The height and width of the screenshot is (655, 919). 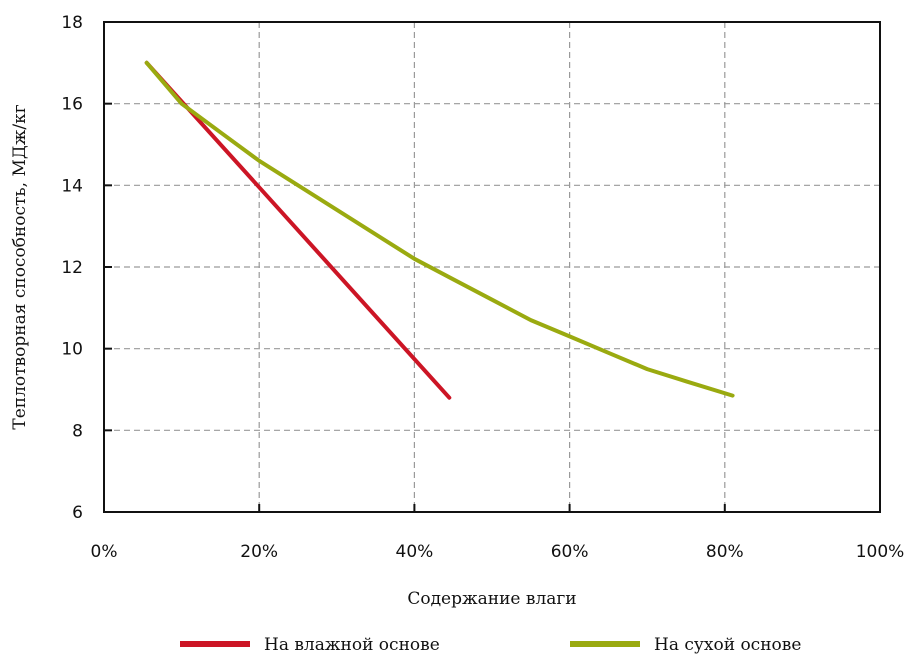 I want to click on x-tick-label: 80%, so click(x=725, y=552).